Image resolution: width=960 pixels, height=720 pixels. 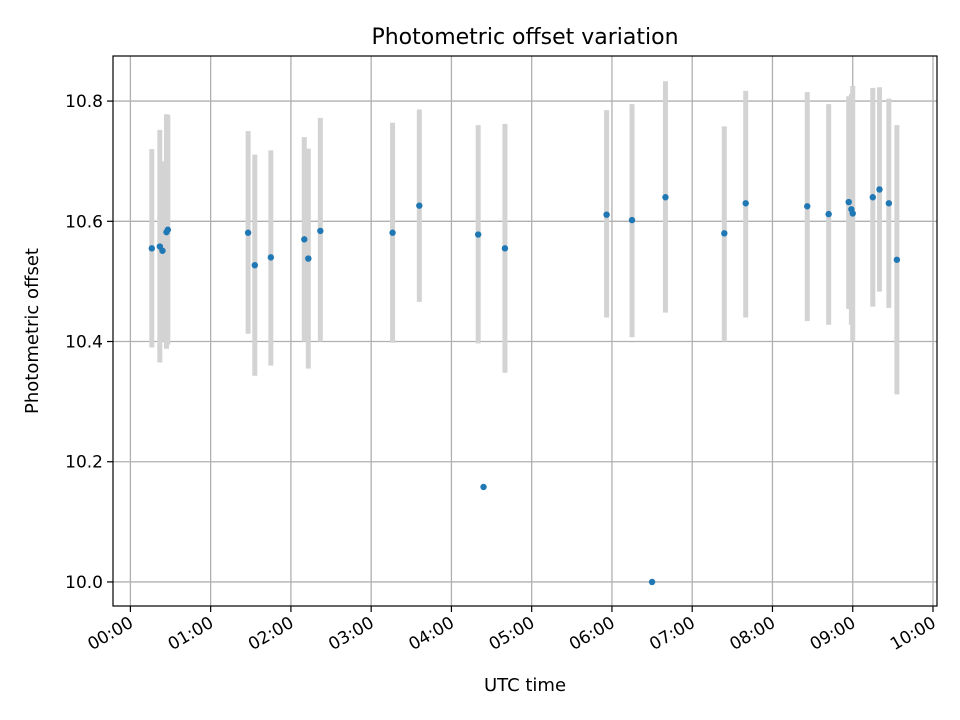 I want to click on x-tick-label: 01:00, so click(x=191, y=634).